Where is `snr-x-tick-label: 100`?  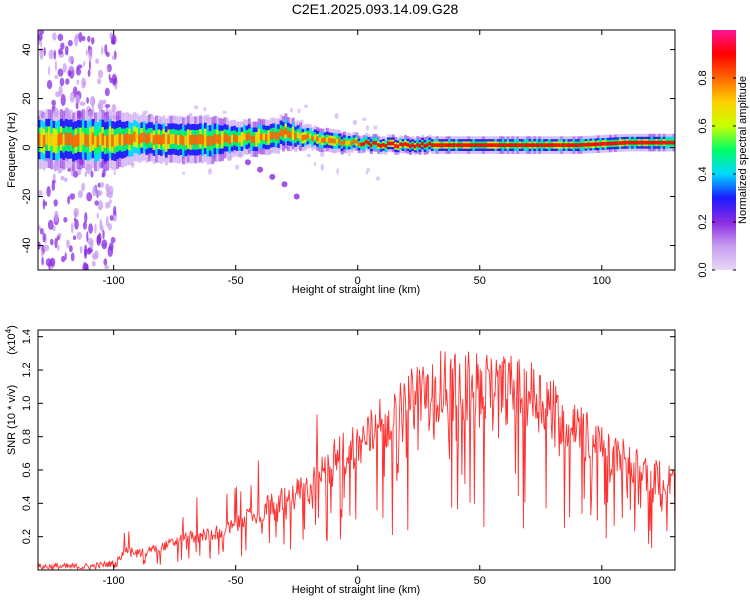
snr-x-tick-label: 100 is located at coordinates (602, 581).